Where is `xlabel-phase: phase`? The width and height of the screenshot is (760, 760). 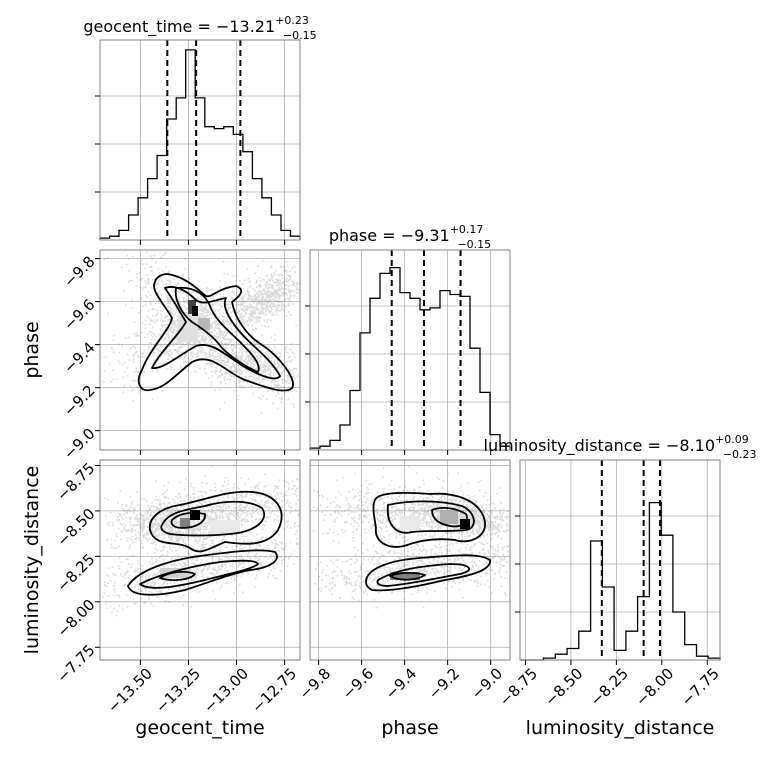 xlabel-phase: phase is located at coordinates (409, 728).